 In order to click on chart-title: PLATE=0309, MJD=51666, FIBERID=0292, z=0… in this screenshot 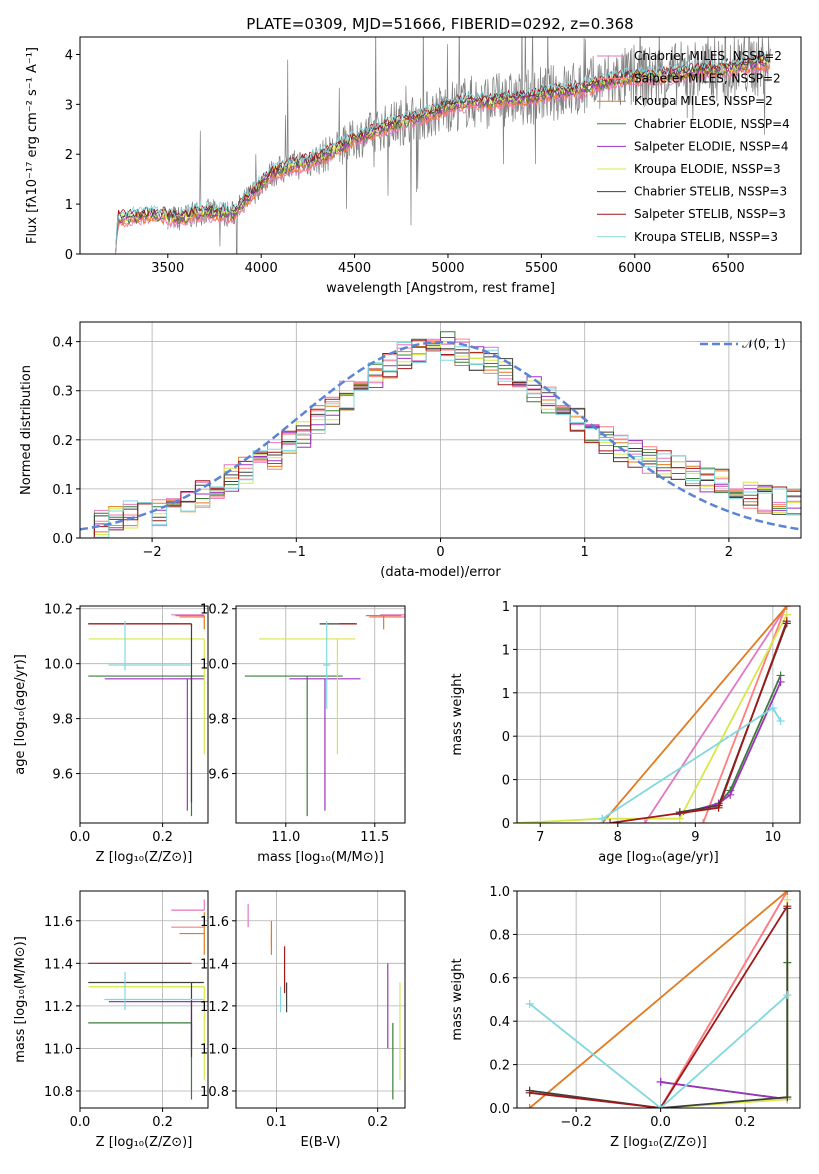, I will do `click(439, 24)`.